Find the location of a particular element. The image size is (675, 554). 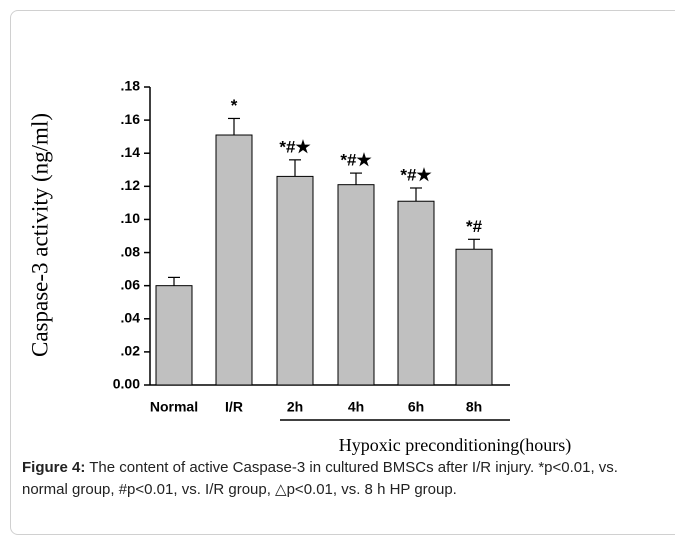

y-tick-label: 0.00 is located at coordinates (126, 384).